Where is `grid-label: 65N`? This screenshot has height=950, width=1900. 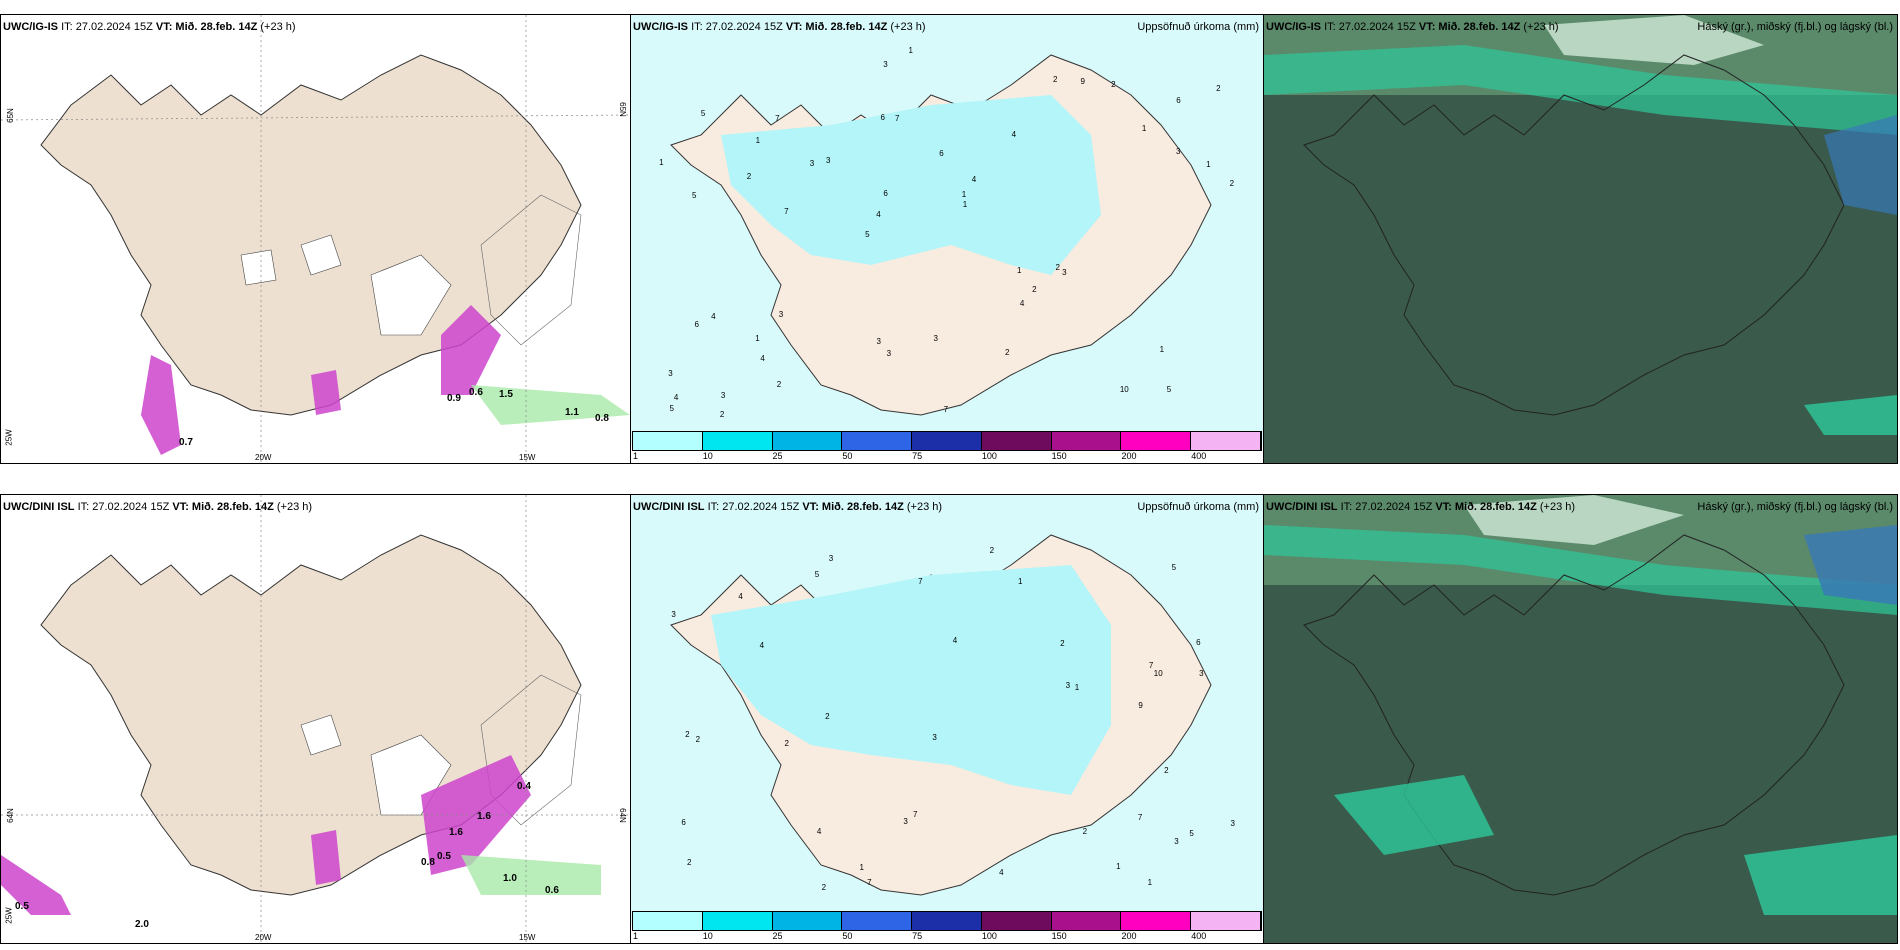
grid-label: 65N is located at coordinates (622, 109).